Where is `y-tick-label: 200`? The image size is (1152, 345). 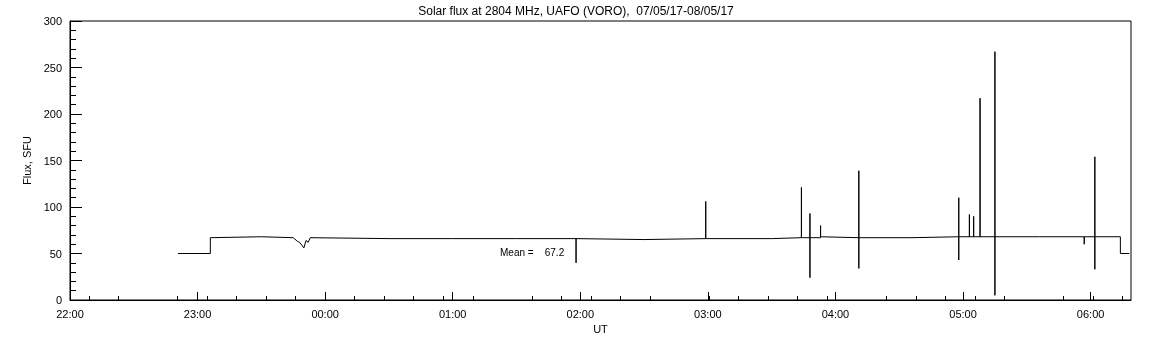 y-tick-label: 200 is located at coordinates (52, 114).